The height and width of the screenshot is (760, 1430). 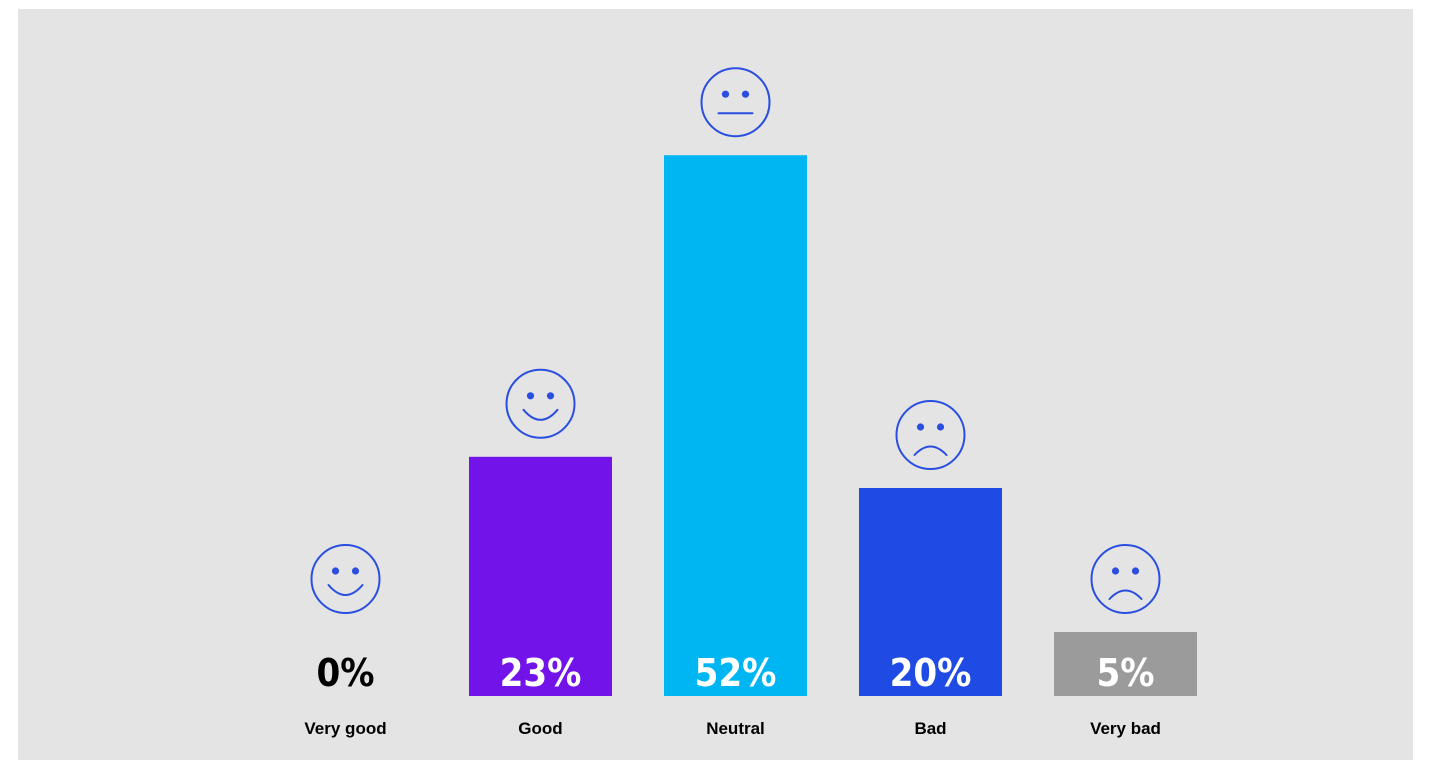 What do you see at coordinates (735, 425) in the screenshot?
I see `bar-neutral` at bounding box center [735, 425].